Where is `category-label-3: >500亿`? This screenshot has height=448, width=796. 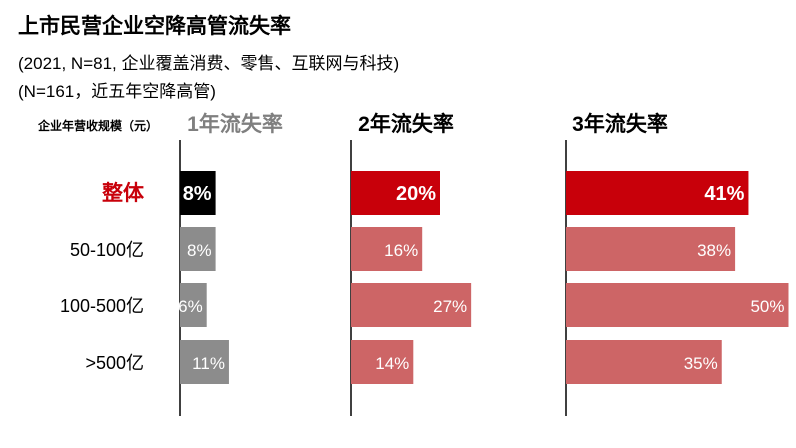 category-label-3: >500亿 is located at coordinates (114, 363).